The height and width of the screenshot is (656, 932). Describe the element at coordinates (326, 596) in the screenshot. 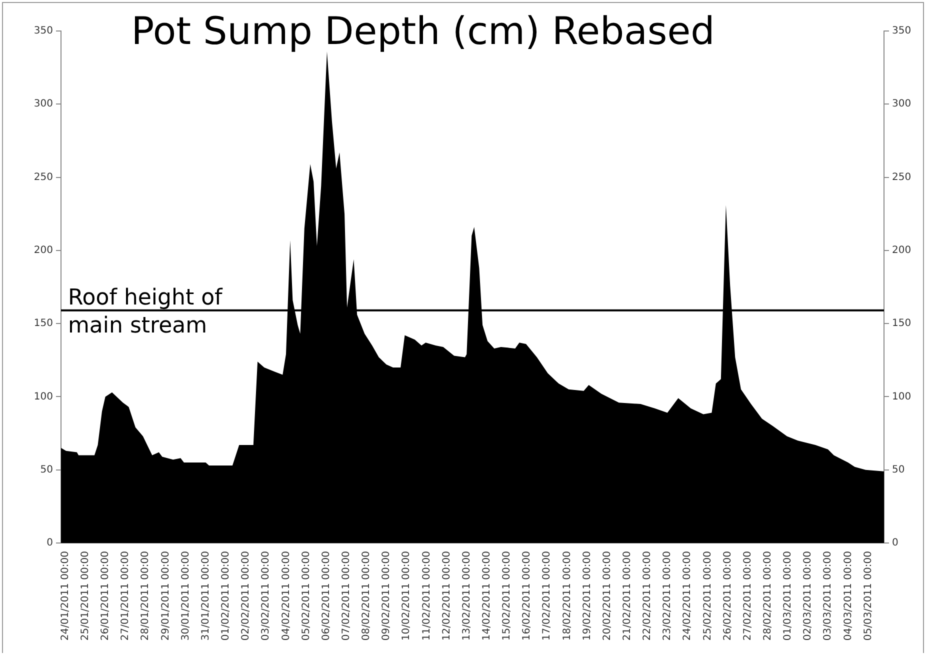

I see `x-tick-label: 06/02/2011 00:00` at that location.